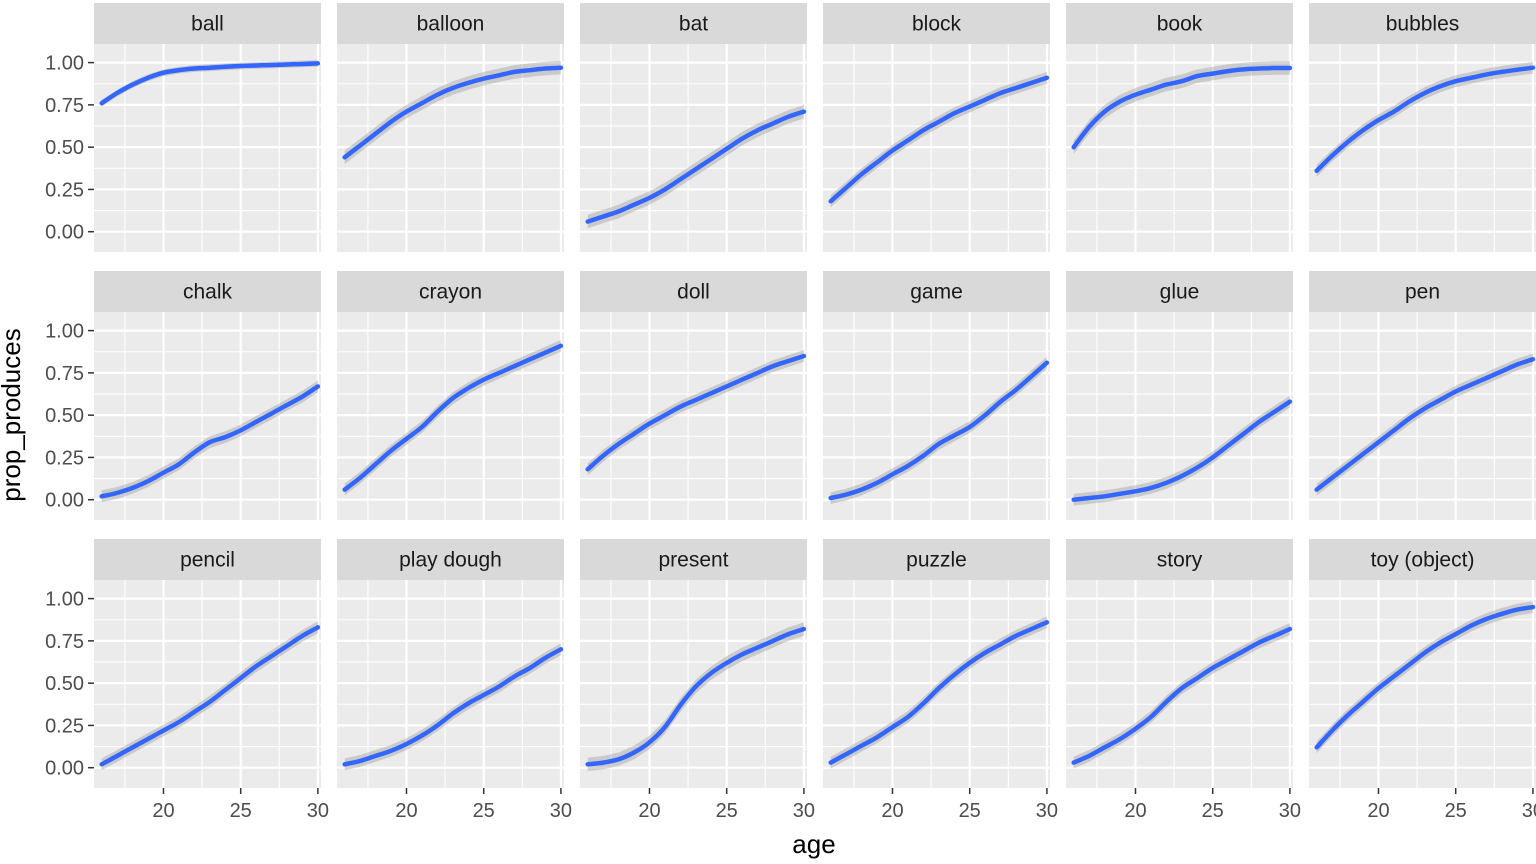 The image size is (1536, 864). I want to click on facet-strip-label: game, so click(936, 292).